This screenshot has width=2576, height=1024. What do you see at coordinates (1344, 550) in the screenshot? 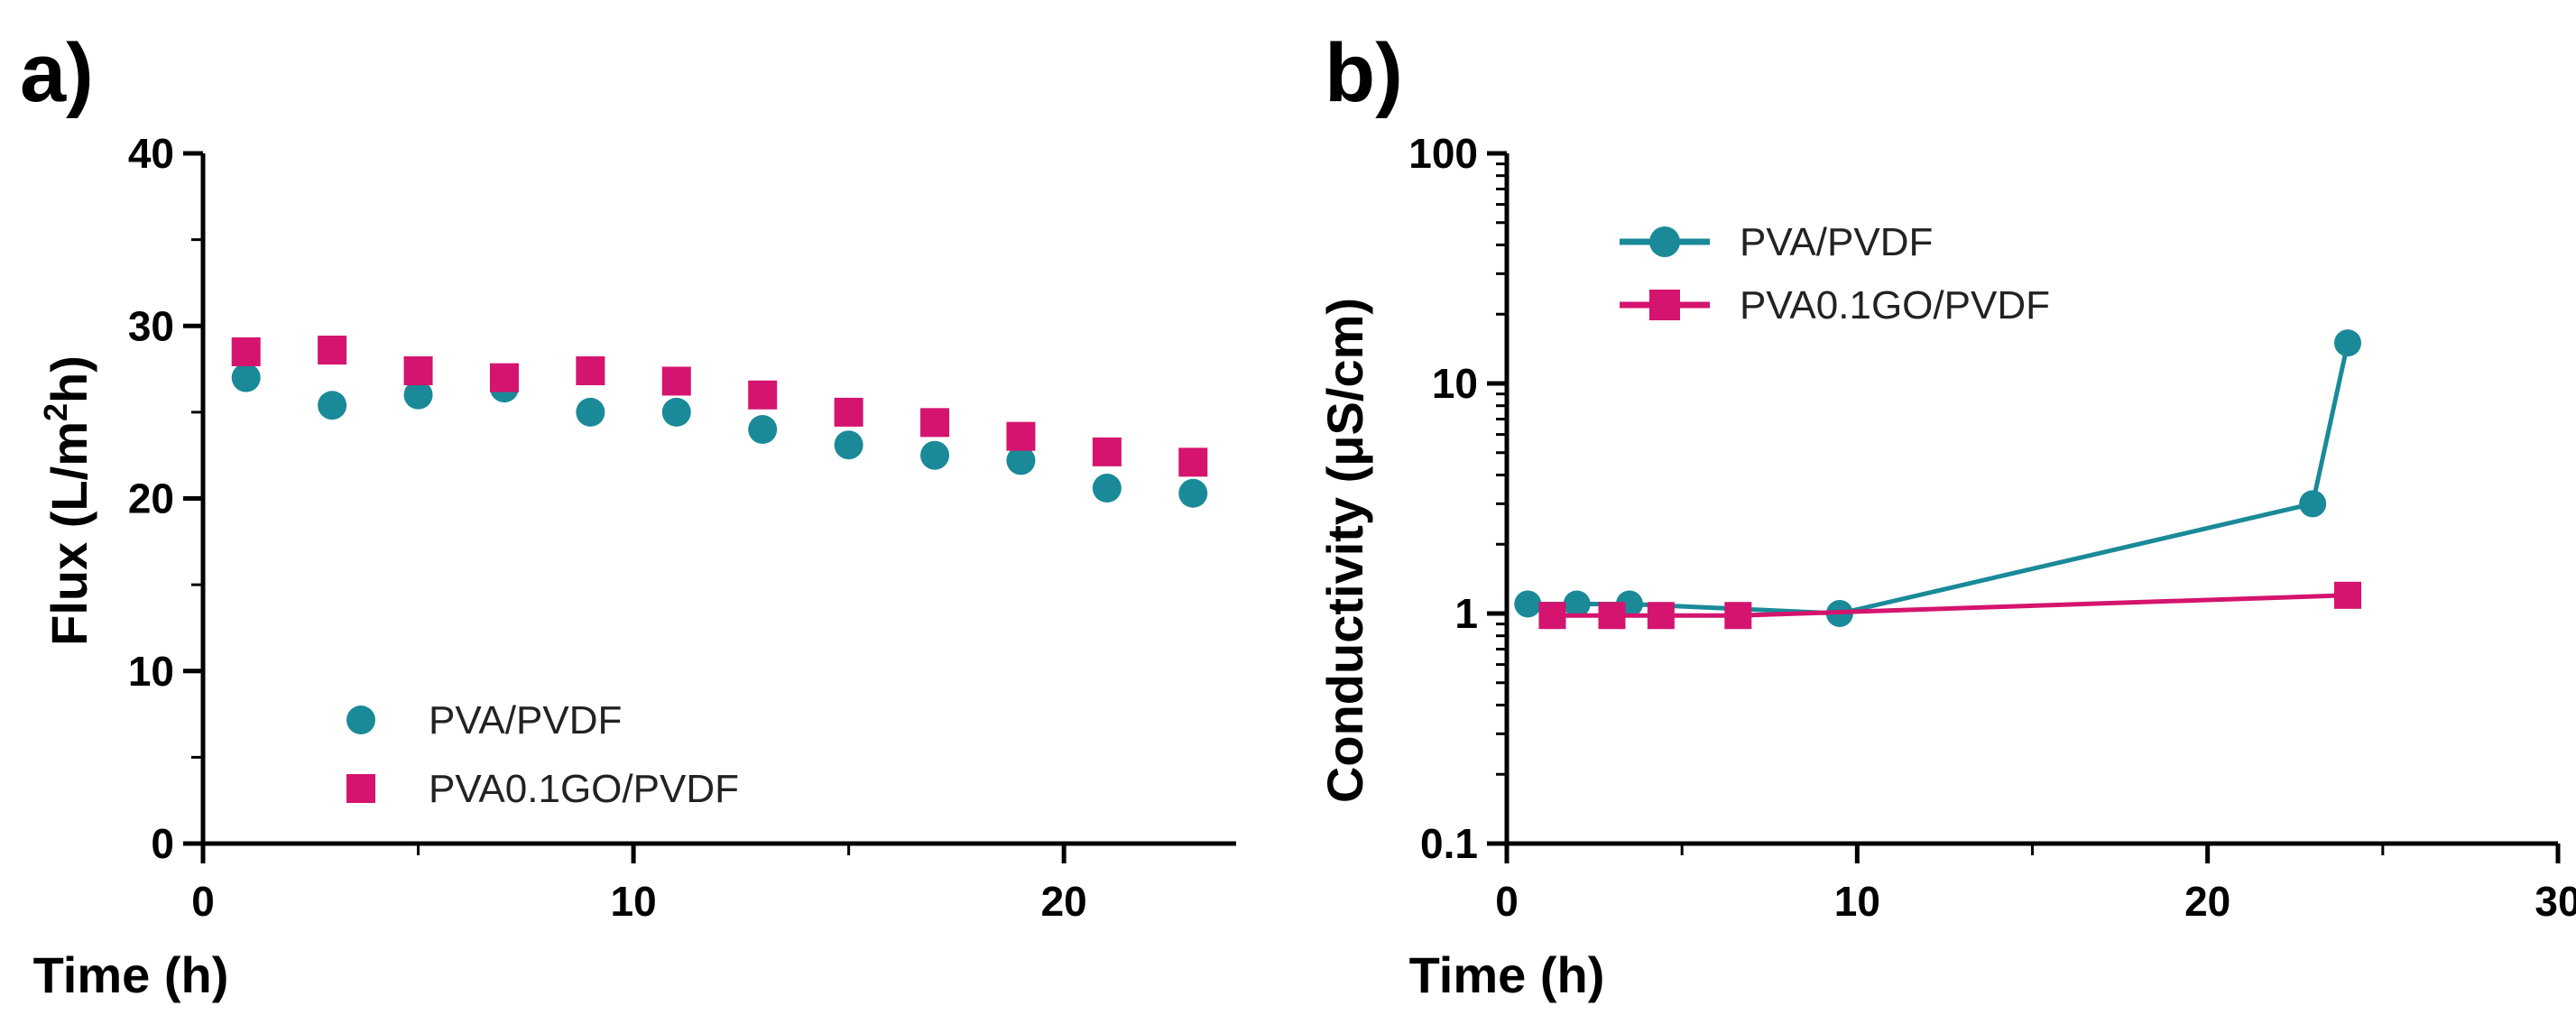
I see `panel-b-y-axis-title: Conductivity (μS/cm)` at bounding box center [1344, 550].